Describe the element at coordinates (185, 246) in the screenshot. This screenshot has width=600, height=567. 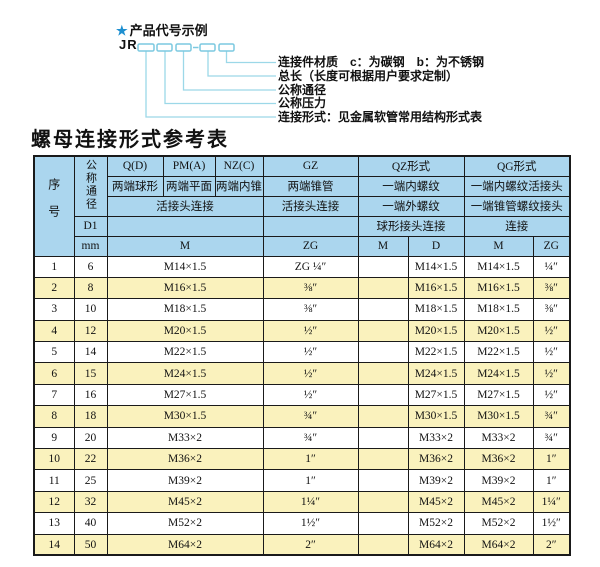
I see `header-thread-m: M` at that location.